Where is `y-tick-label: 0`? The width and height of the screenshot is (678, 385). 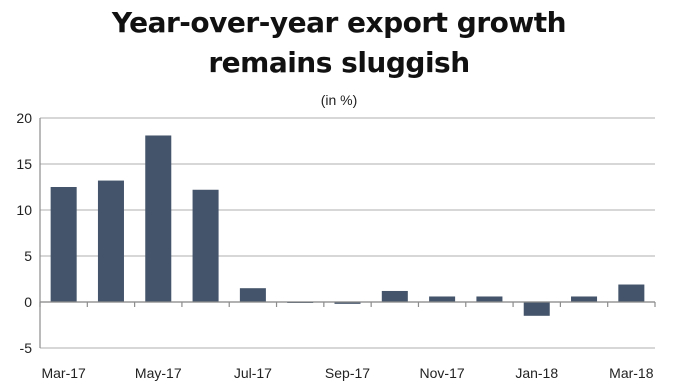
y-tick-label: 0 is located at coordinates (28, 302).